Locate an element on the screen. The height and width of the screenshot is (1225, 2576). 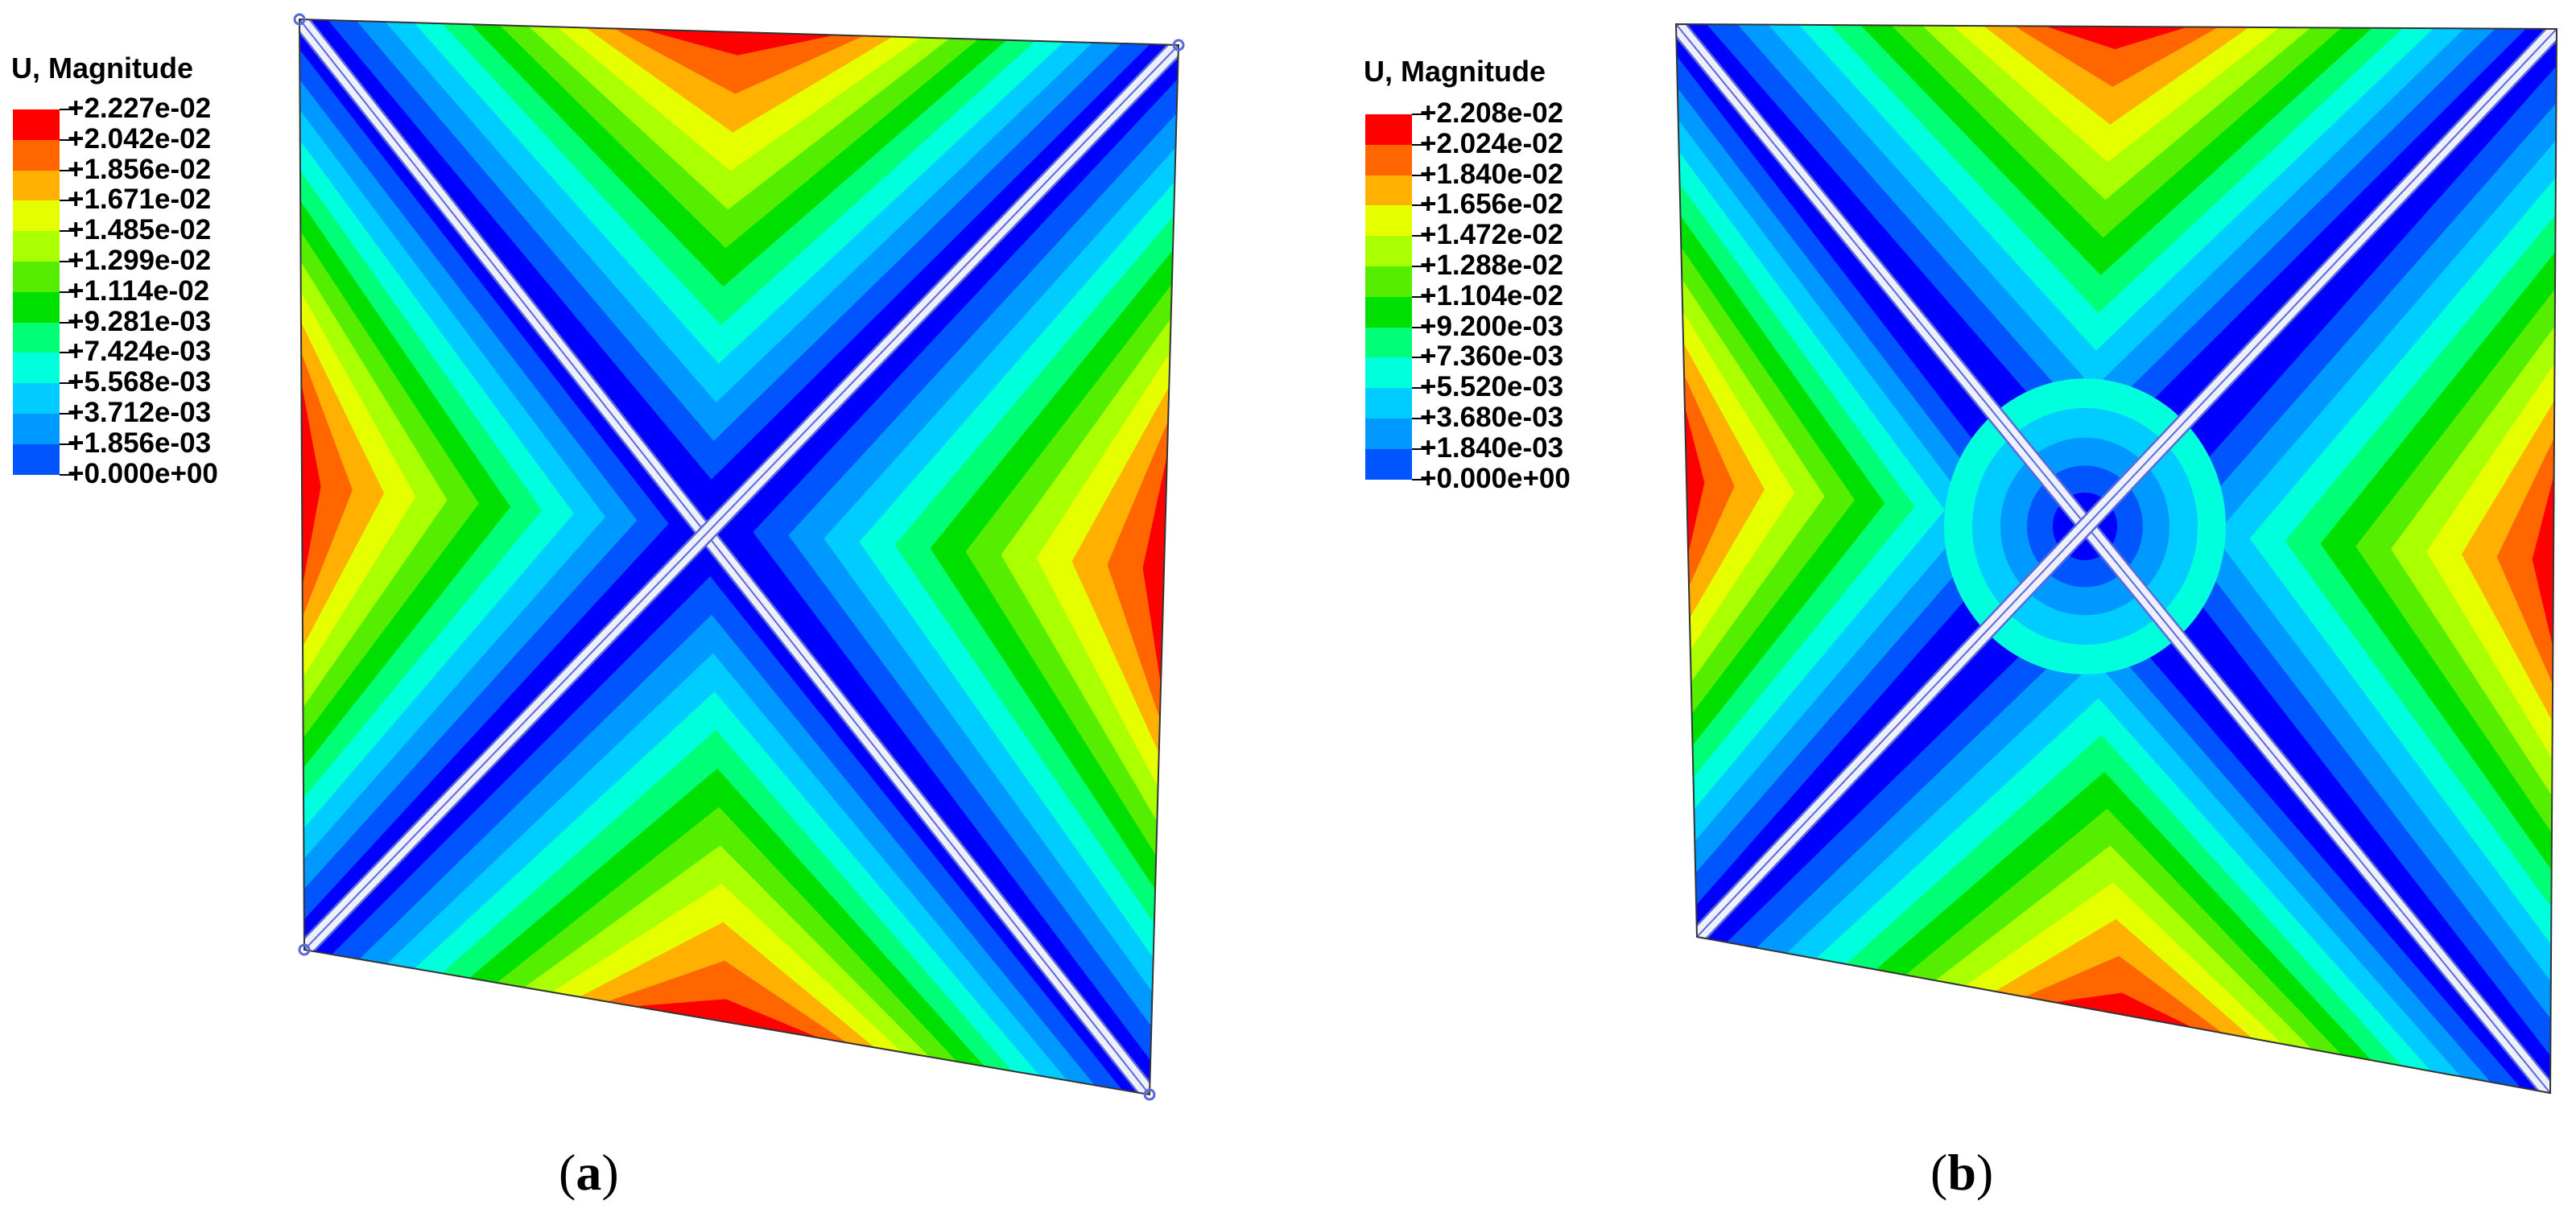
legend-value-label: +1.840e-03 is located at coordinates (1492, 447).